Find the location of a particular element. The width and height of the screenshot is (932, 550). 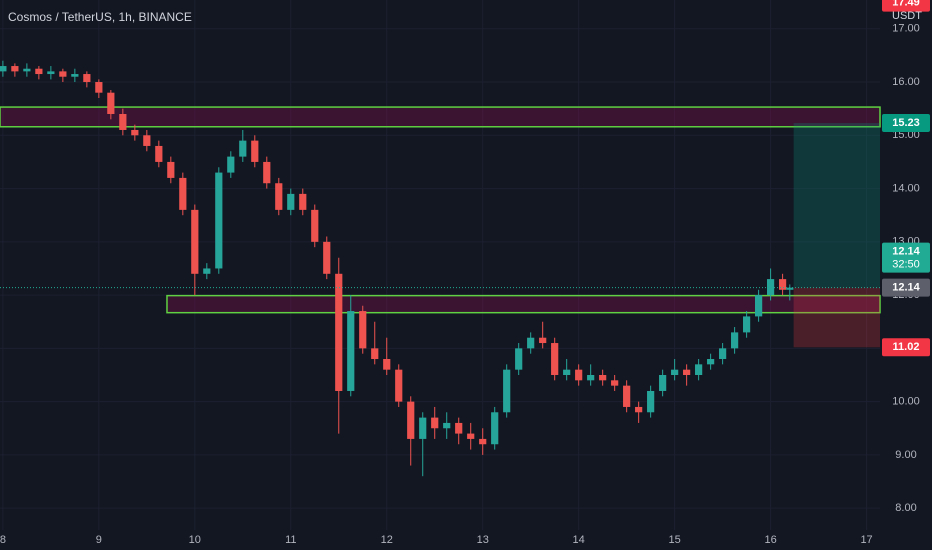

y-tick-label: 10.00 is located at coordinates (906, 402).